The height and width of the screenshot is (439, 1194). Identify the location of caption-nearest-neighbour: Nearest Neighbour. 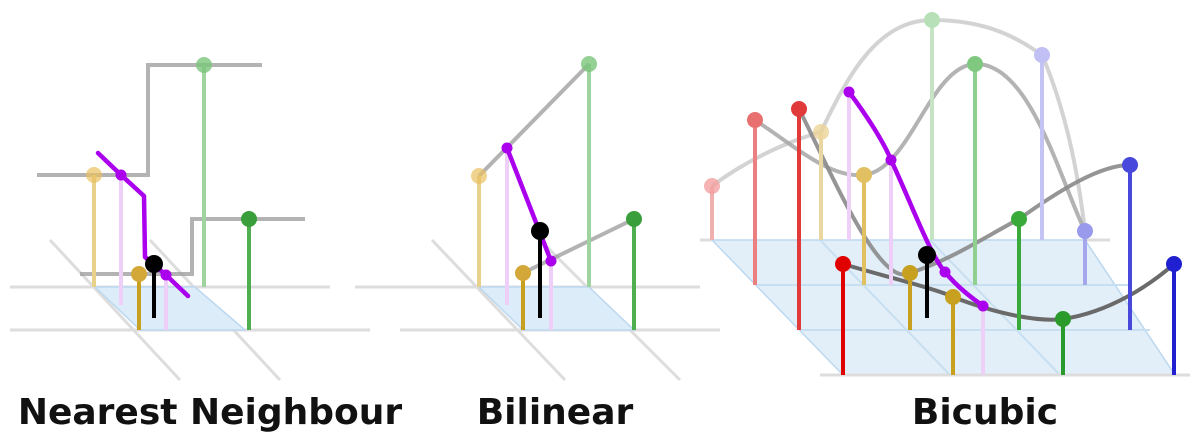
(210, 412).